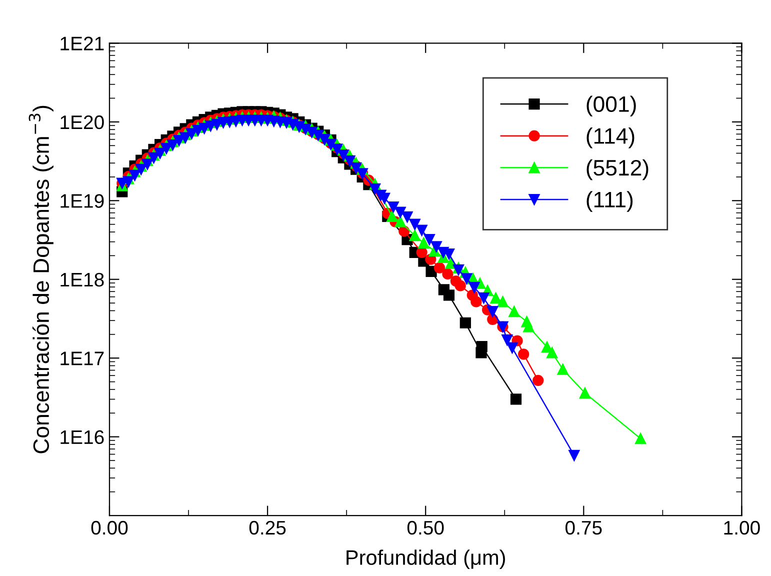 The image size is (771, 576). I want to click on legend-label: (114), so click(610, 138).